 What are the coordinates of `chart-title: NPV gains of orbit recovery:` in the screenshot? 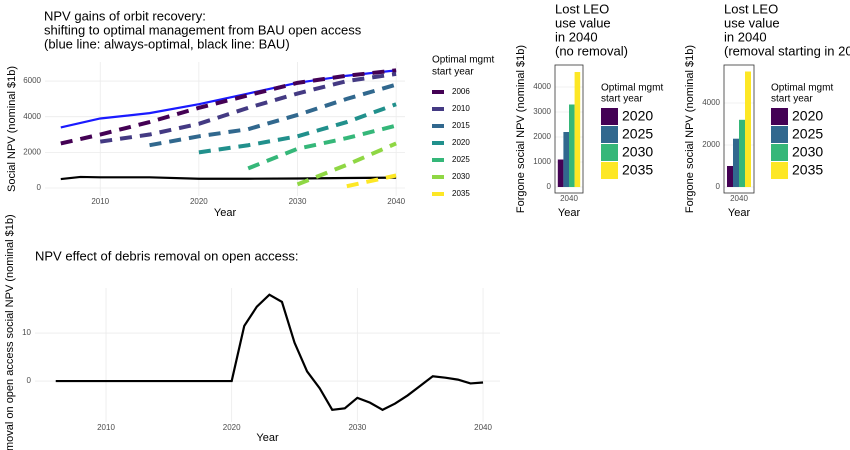 It's located at (125, 15).